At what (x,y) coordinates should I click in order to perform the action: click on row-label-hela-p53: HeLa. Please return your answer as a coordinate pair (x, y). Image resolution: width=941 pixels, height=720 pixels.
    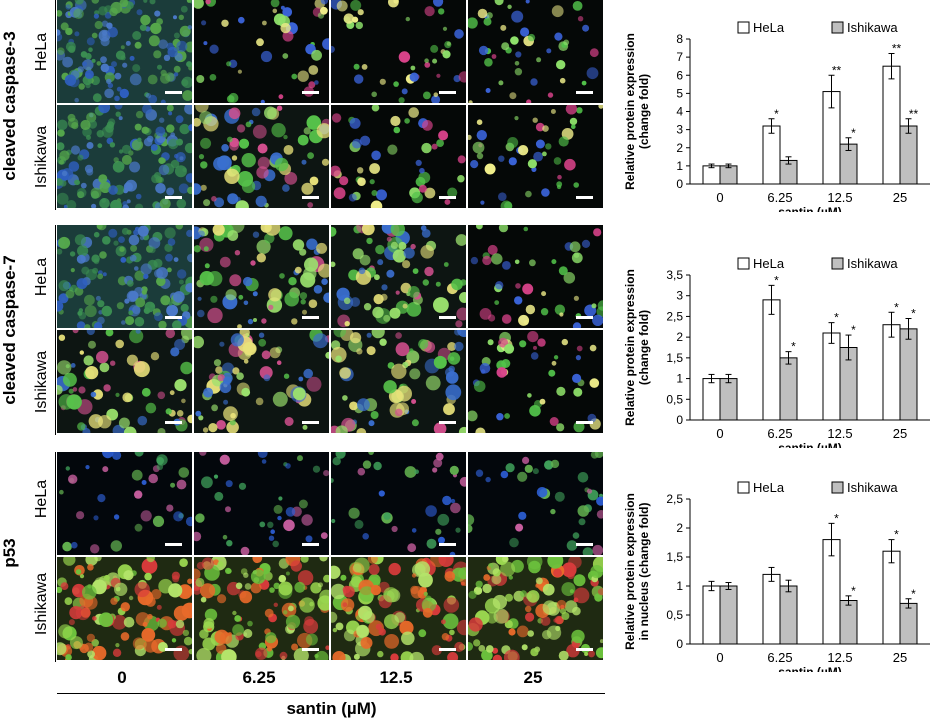
    Looking at the image, I should click on (41, 499).